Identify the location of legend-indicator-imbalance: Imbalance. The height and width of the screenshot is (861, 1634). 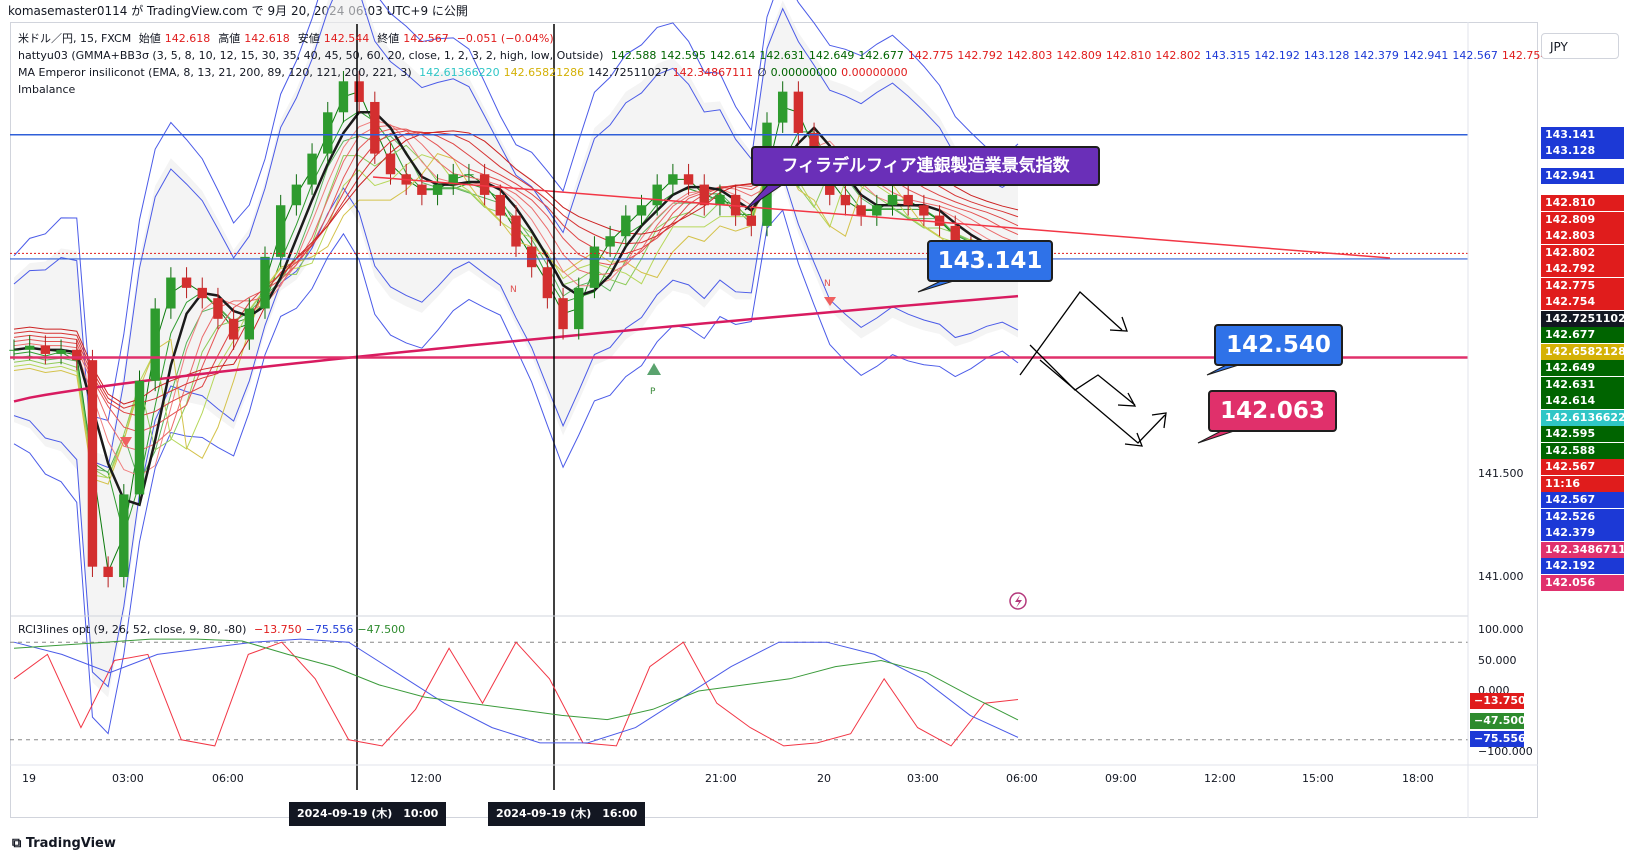
(48, 89).